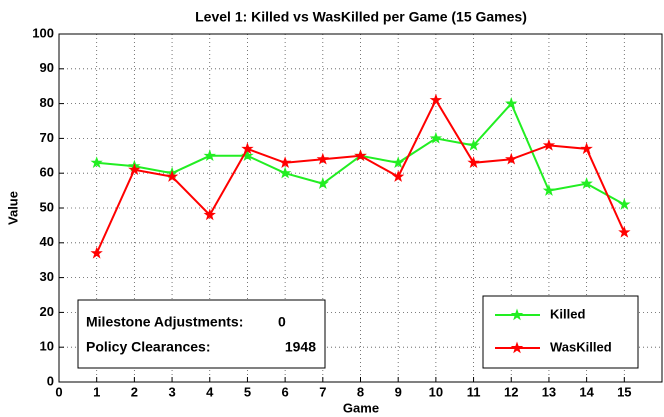 The image size is (664, 417). What do you see at coordinates (560, 332) in the screenshot?
I see `legend-box` at bounding box center [560, 332].